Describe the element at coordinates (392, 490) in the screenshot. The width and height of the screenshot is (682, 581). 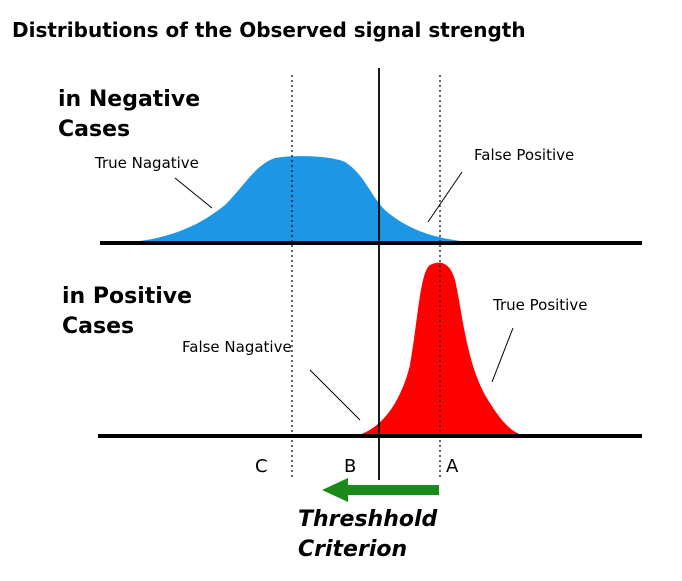
I see `arrow-shaft` at that location.